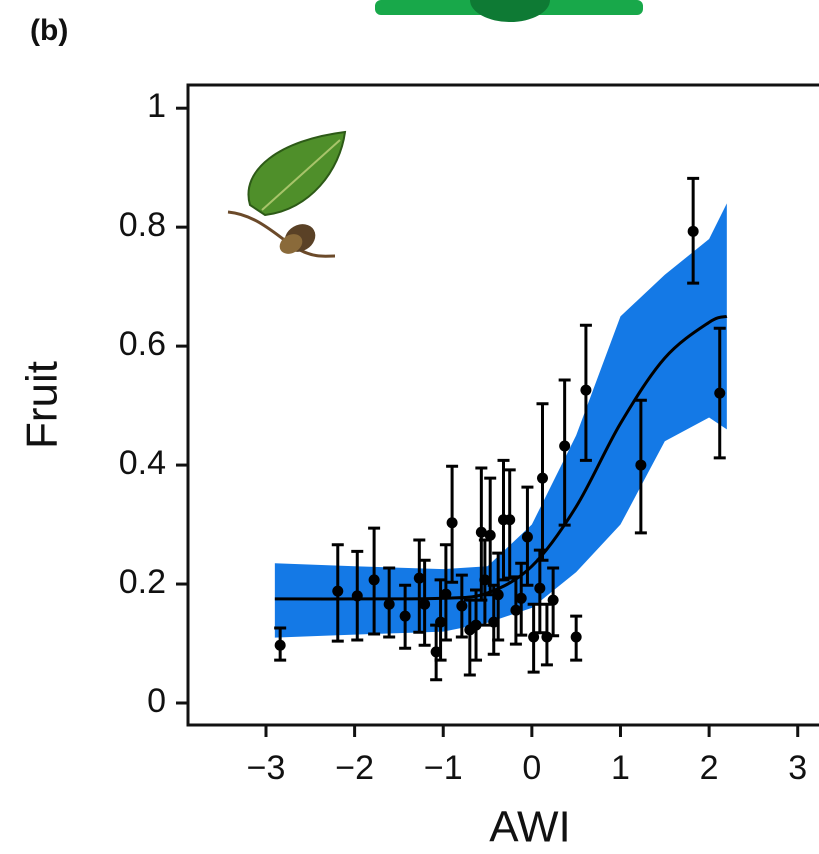  I want to click on x-tick-label: 2, so click(709, 768).